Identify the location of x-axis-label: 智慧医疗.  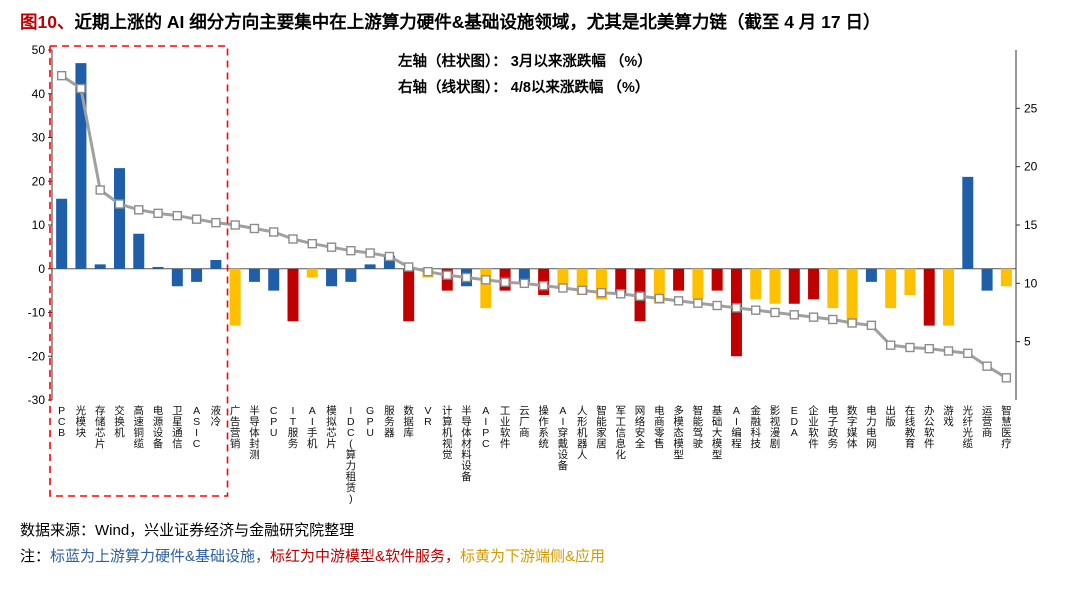
(1006, 427).